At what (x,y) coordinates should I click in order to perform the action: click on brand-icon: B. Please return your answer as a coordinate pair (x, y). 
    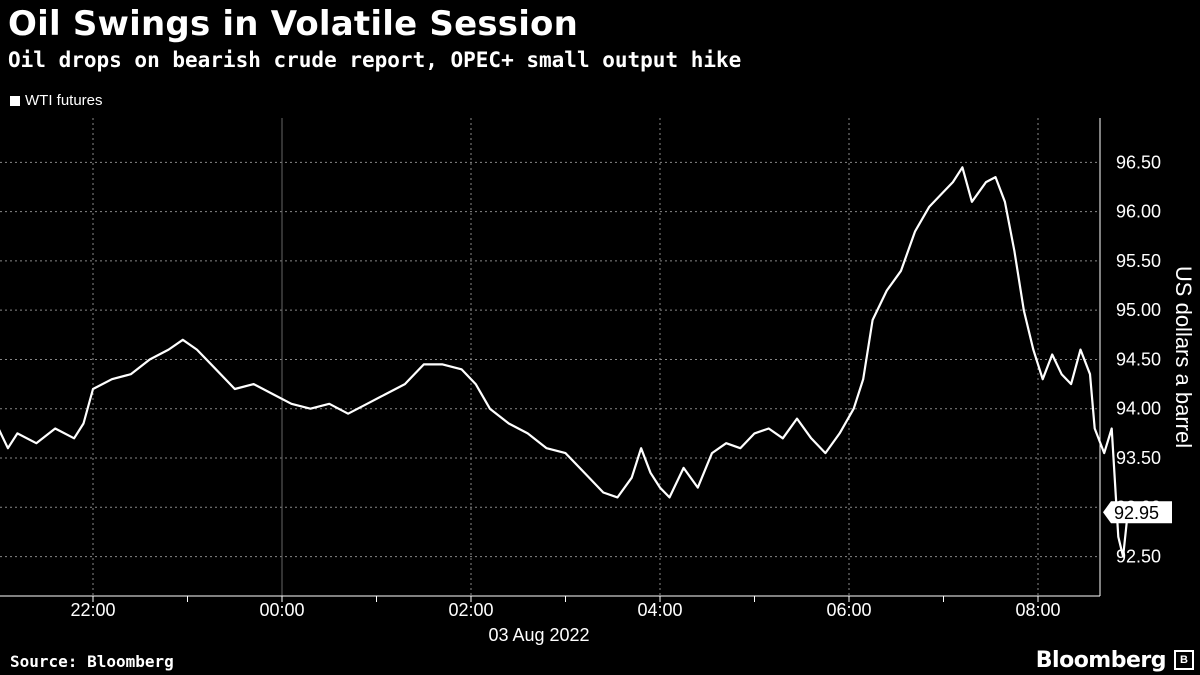
    Looking at the image, I should click on (1184, 660).